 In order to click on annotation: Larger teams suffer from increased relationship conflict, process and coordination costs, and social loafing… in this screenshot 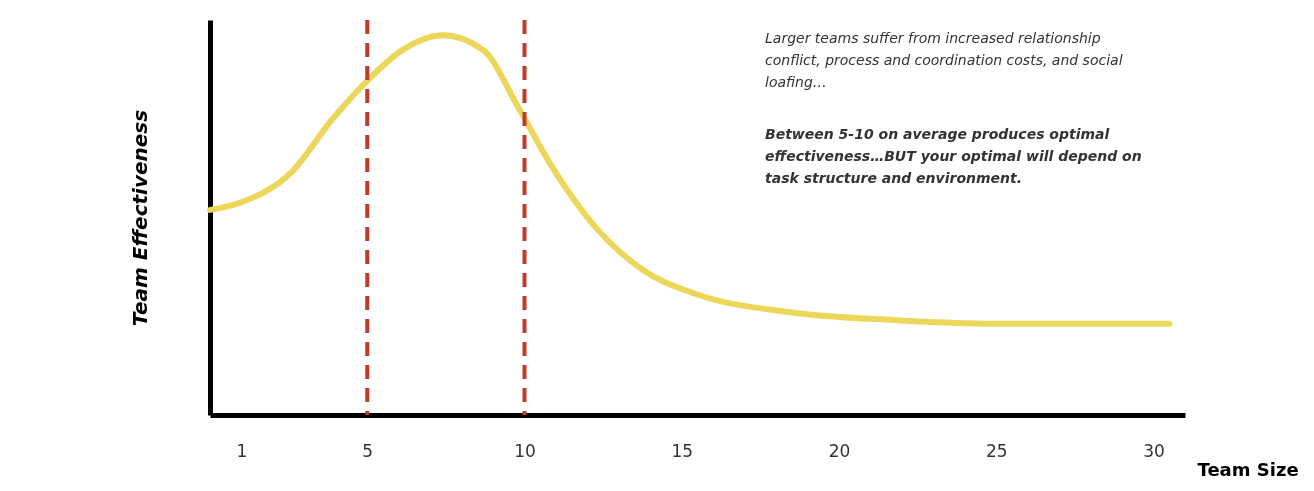, I will do `click(944, 60)`.